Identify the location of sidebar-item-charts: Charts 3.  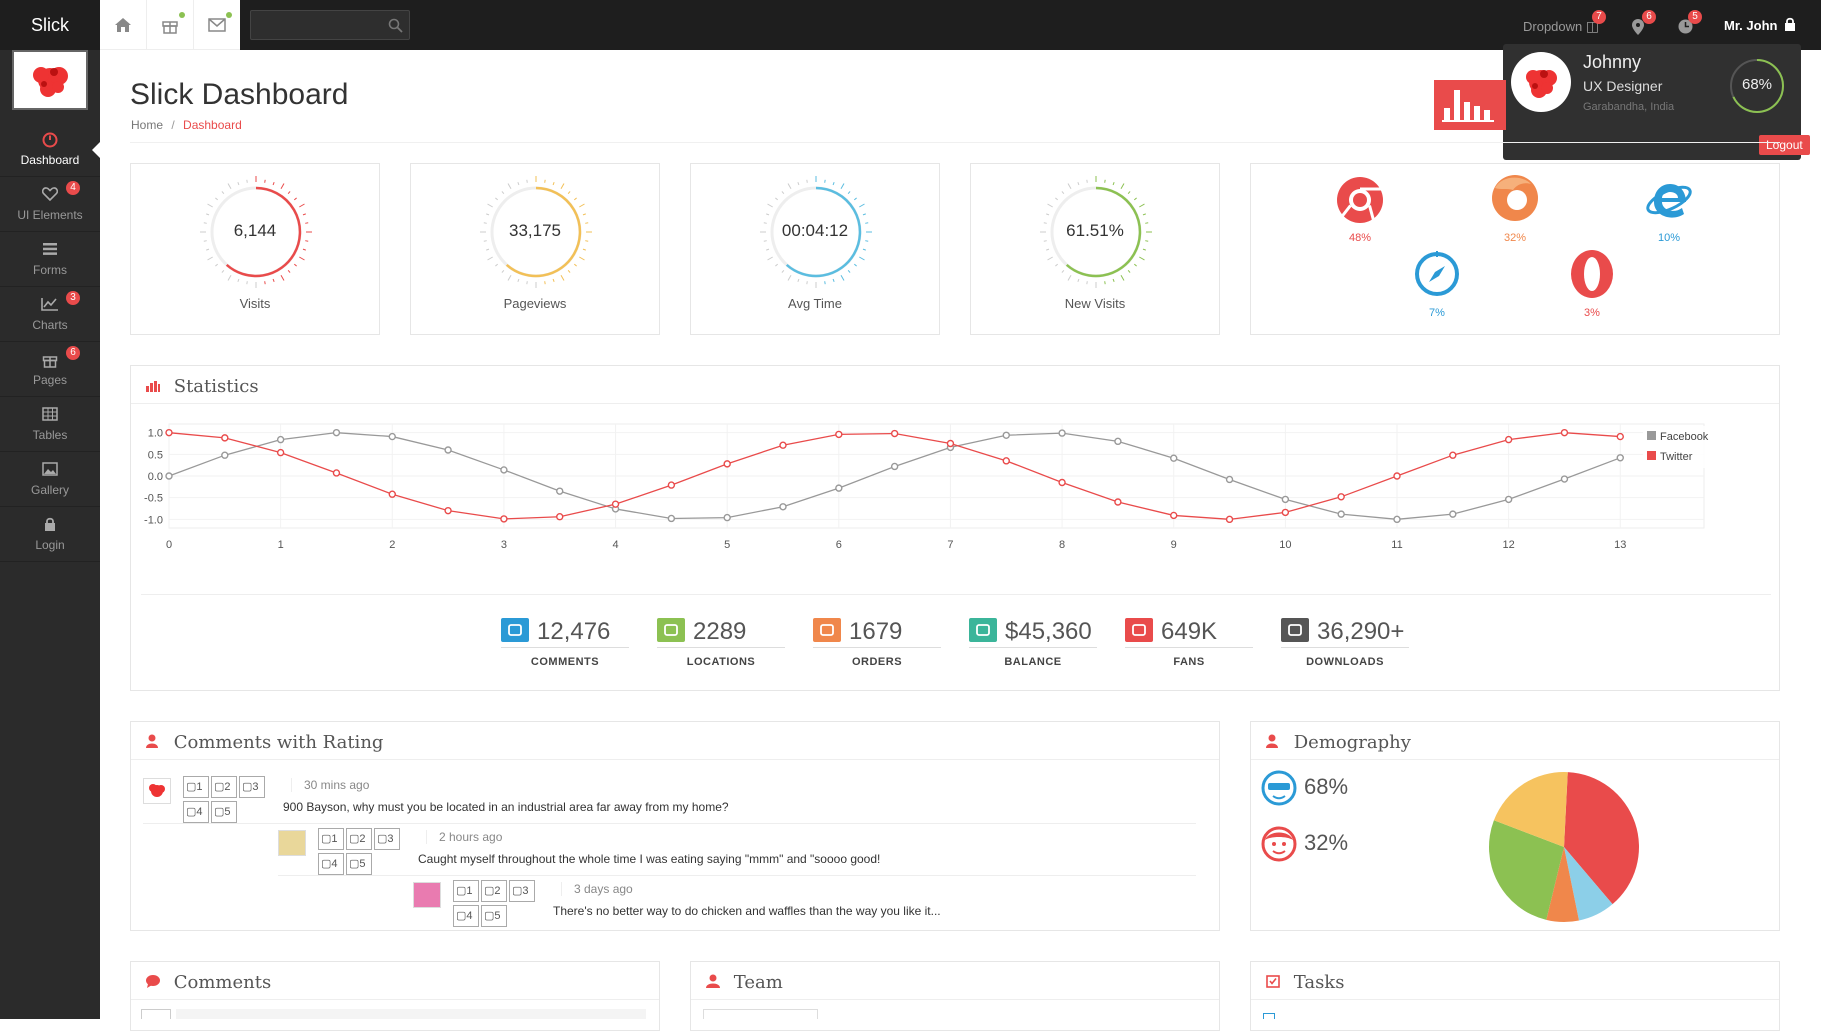
(50, 314).